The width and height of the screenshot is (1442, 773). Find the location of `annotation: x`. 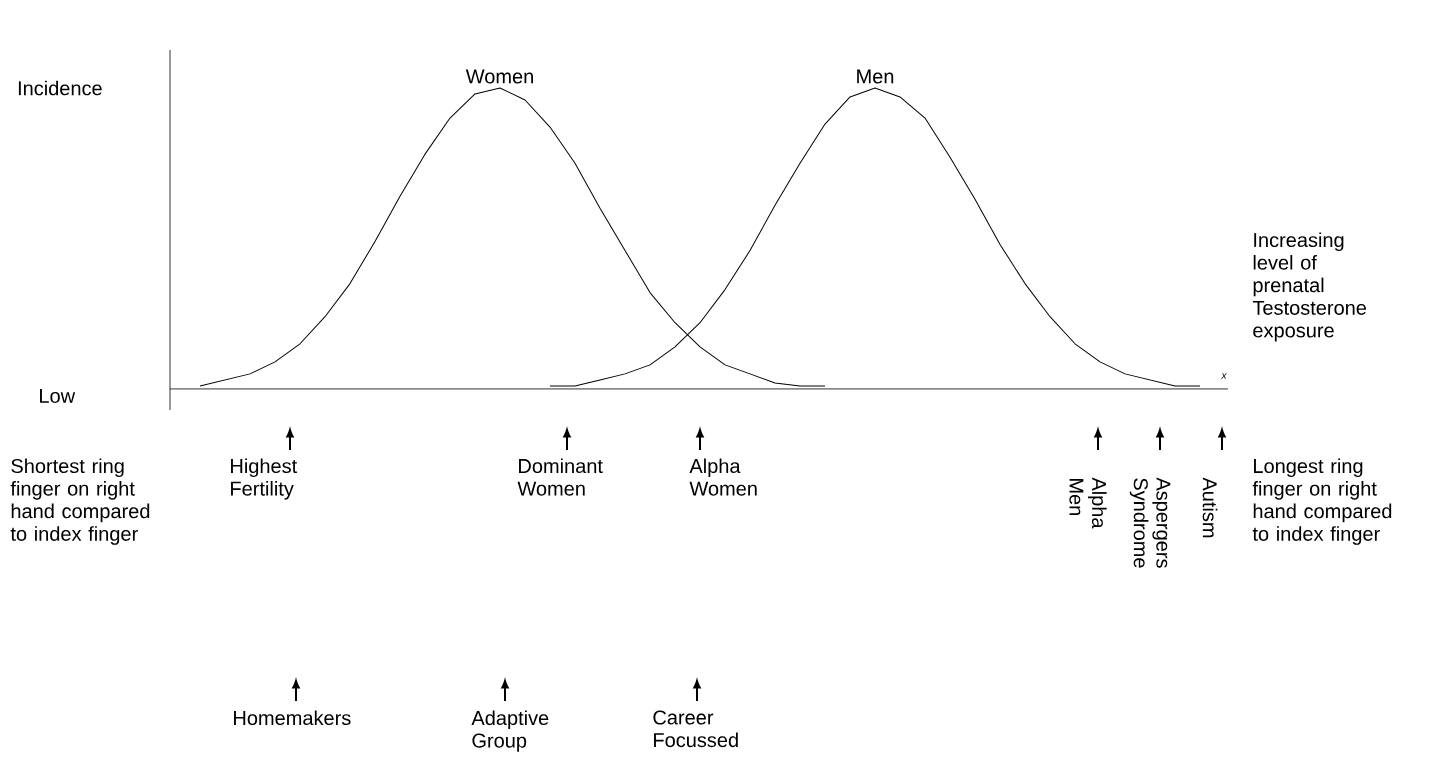

annotation: x is located at coordinates (1224, 376).